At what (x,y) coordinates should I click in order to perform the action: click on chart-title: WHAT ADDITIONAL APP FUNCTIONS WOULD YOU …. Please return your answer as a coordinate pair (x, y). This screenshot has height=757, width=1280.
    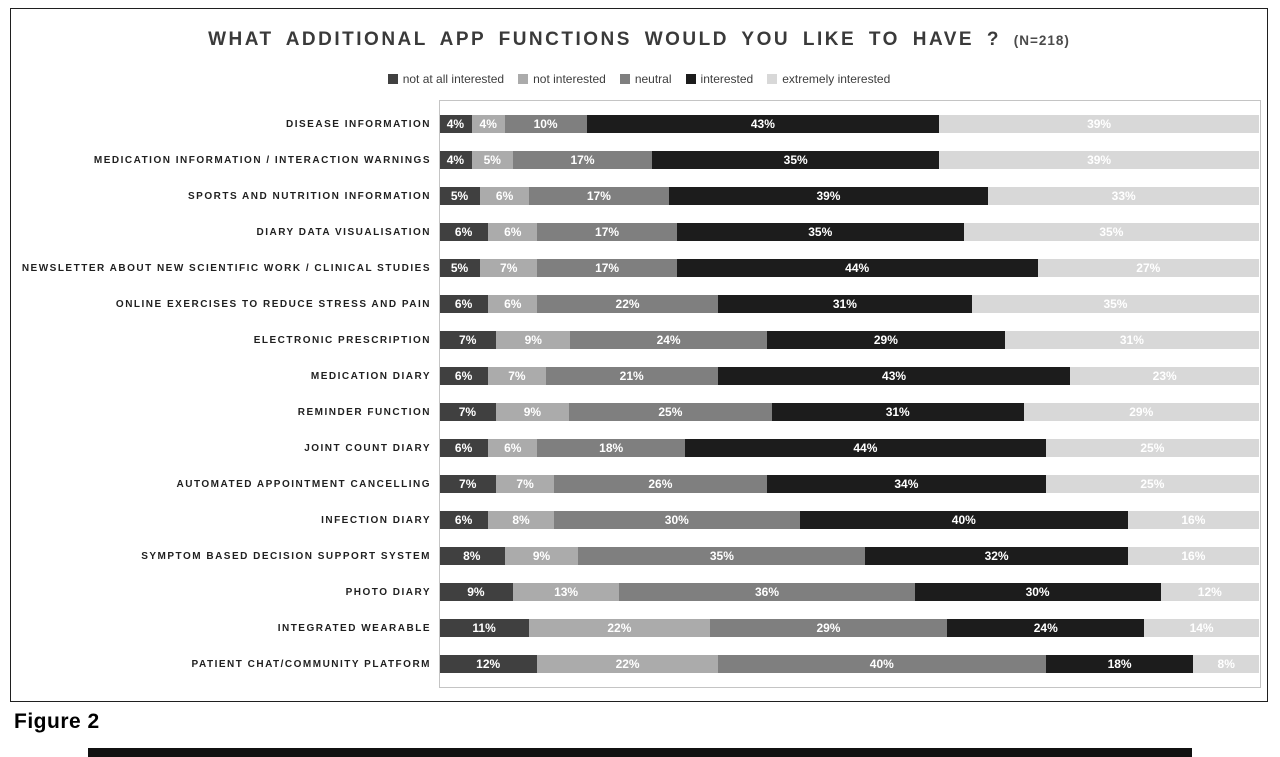
    Looking at the image, I should click on (639, 40).